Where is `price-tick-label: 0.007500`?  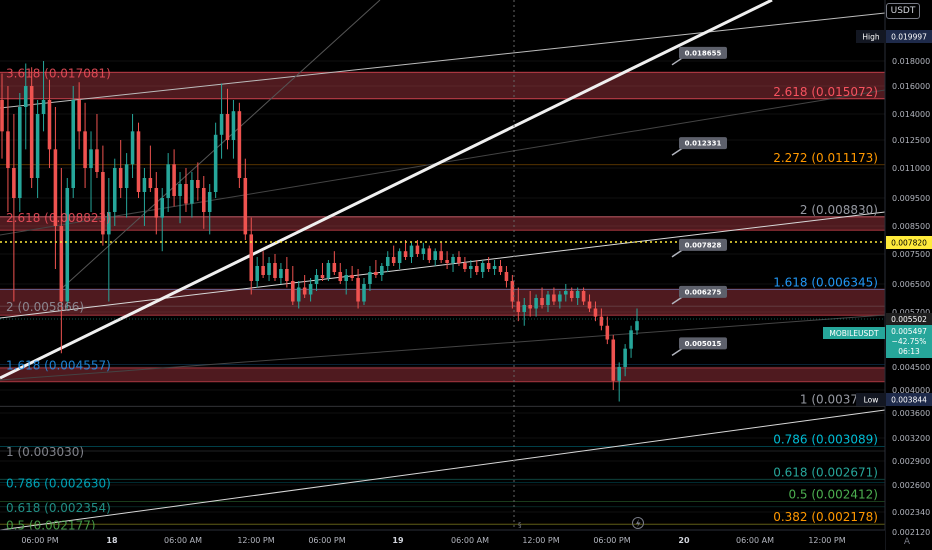
price-tick-label: 0.007500 is located at coordinates (911, 254).